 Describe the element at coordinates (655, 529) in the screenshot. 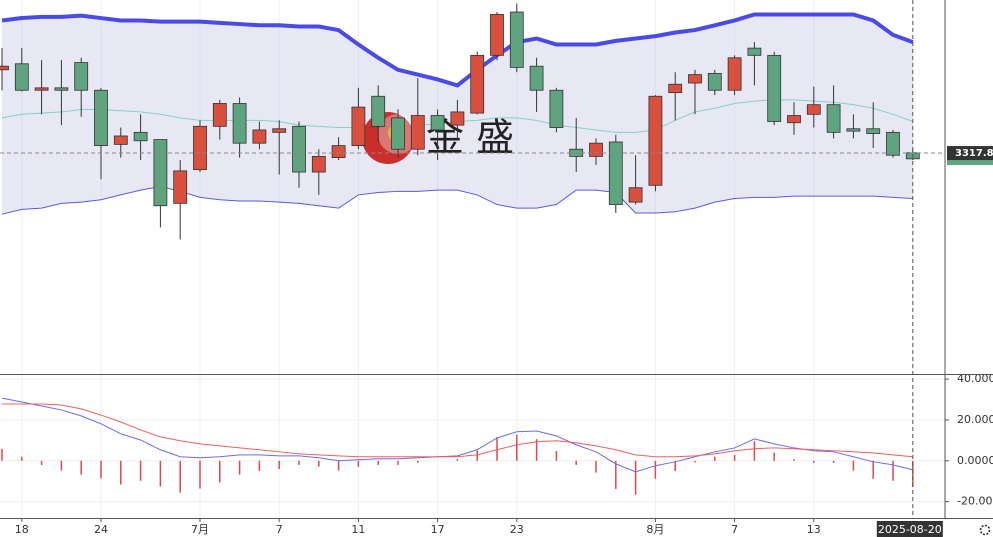

I see `x-tick-label: 8月` at that location.